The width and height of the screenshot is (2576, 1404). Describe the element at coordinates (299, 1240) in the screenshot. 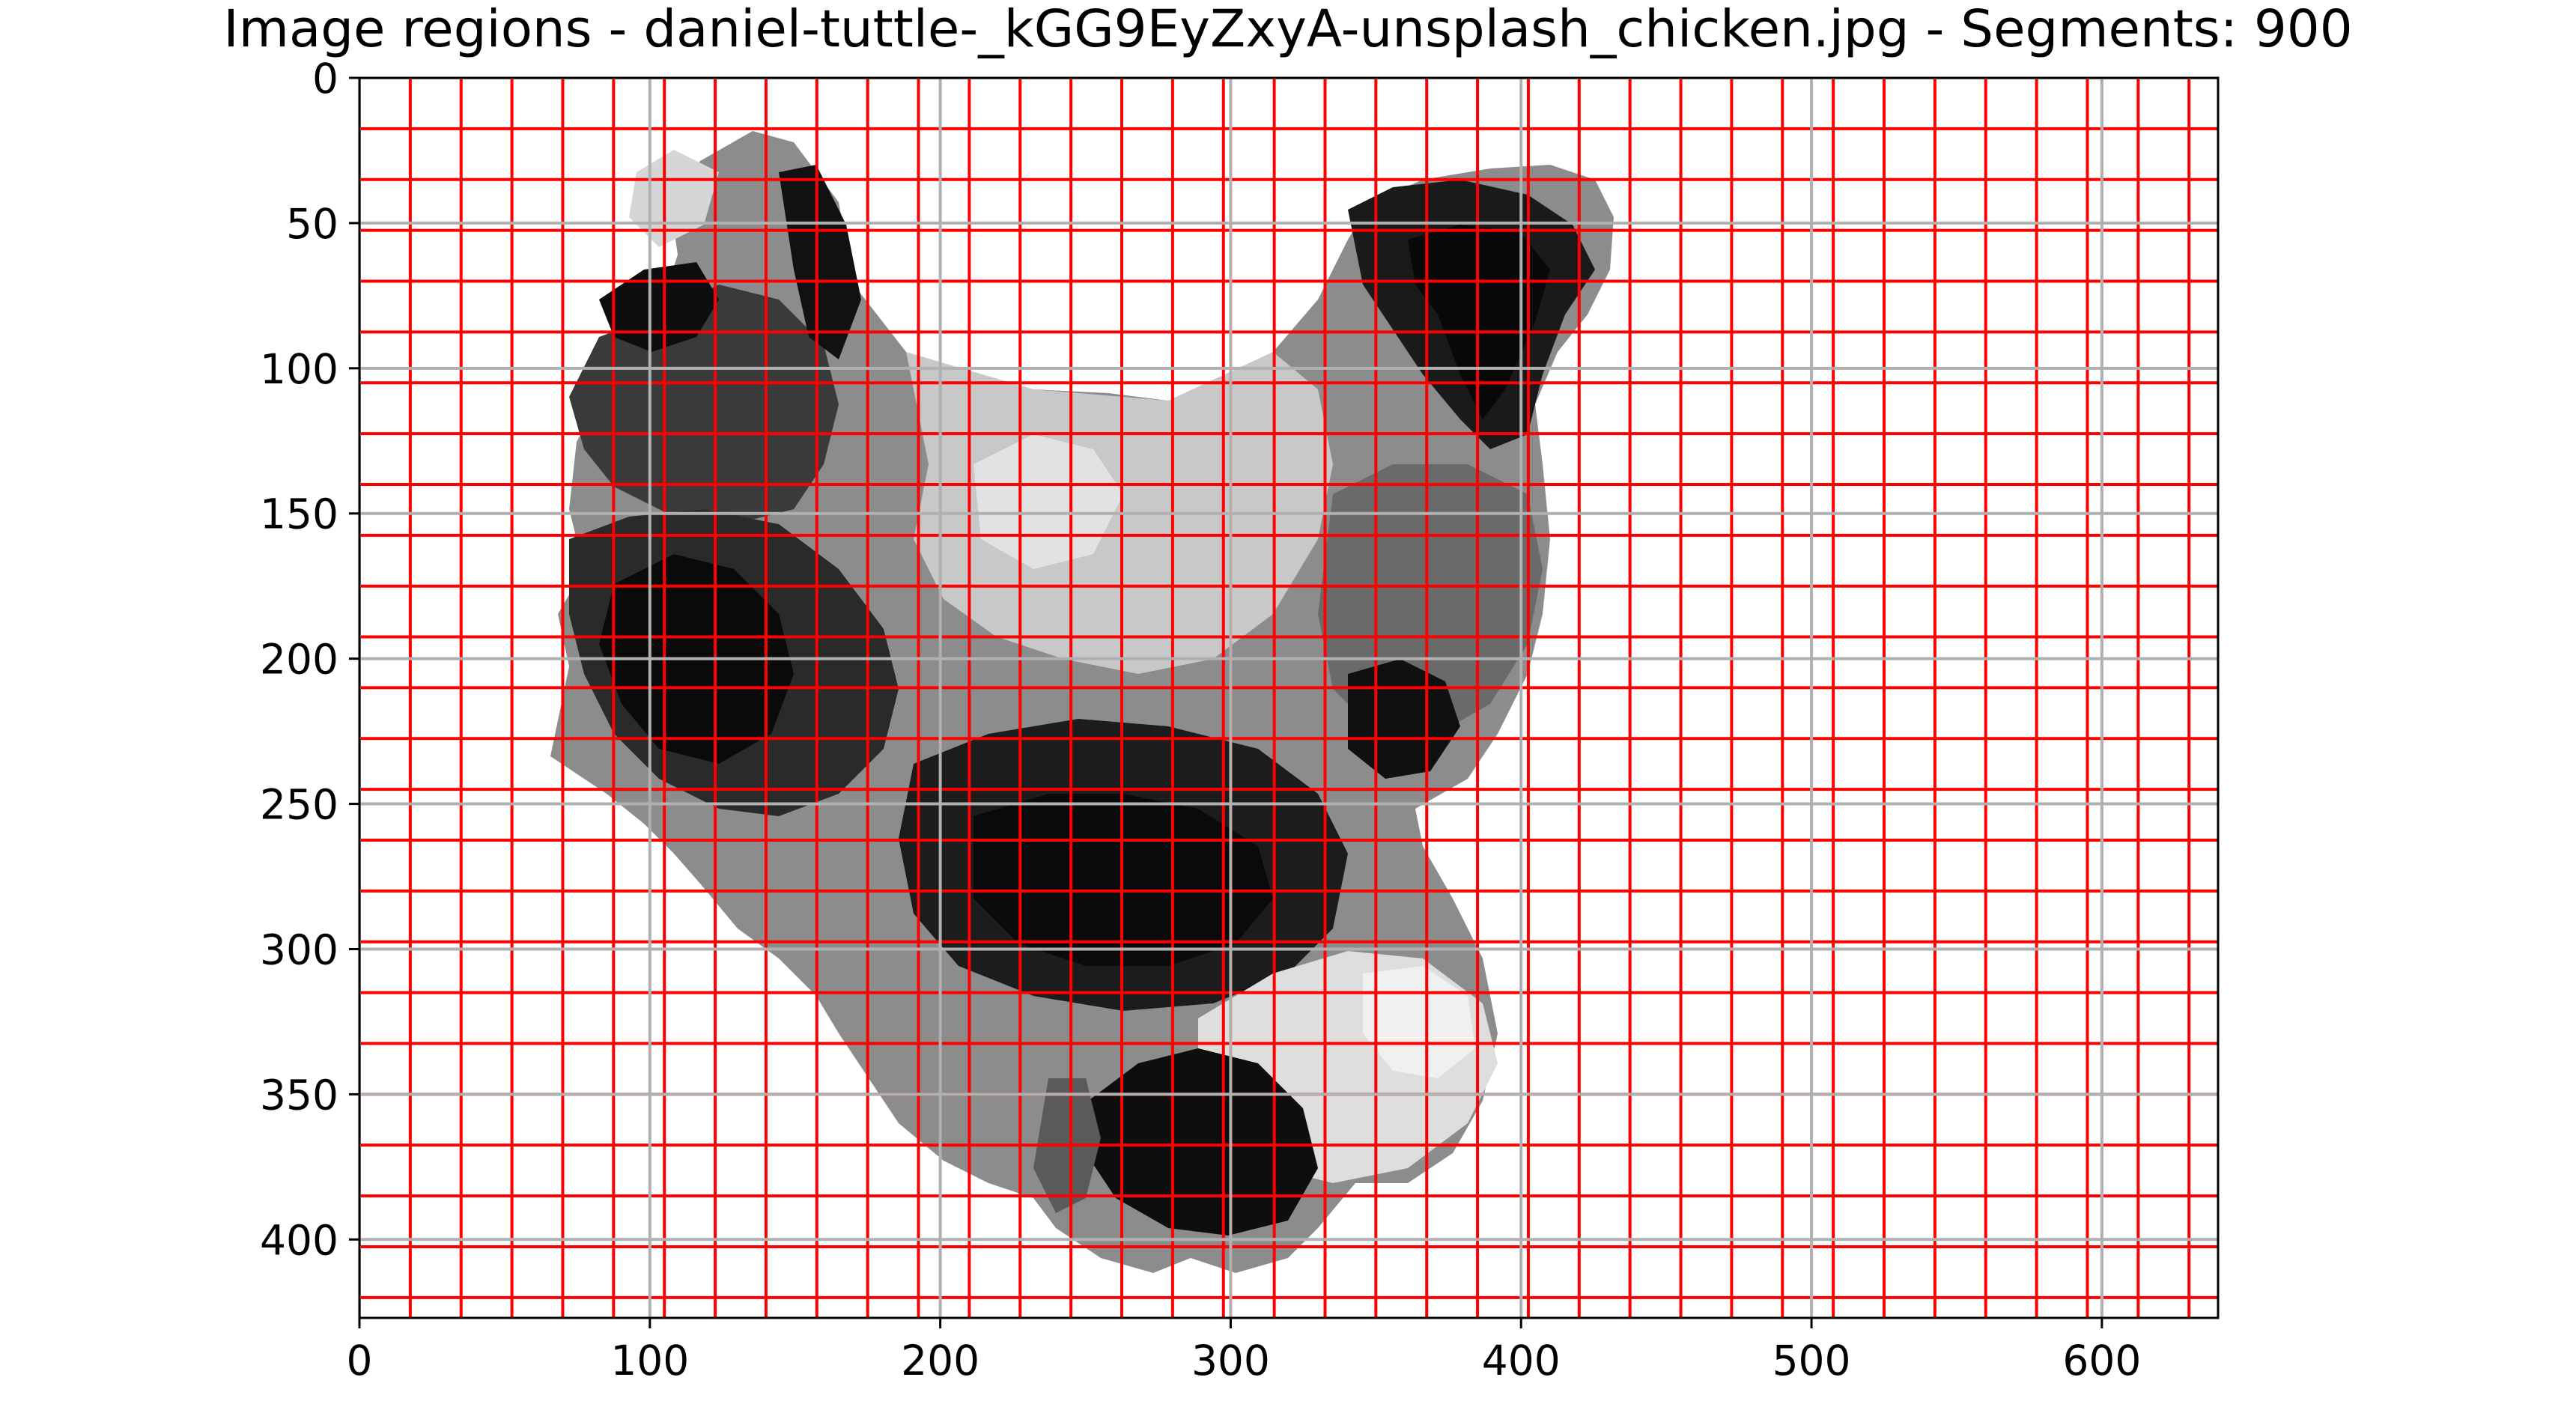

I see `y-tick-label: 400` at that location.